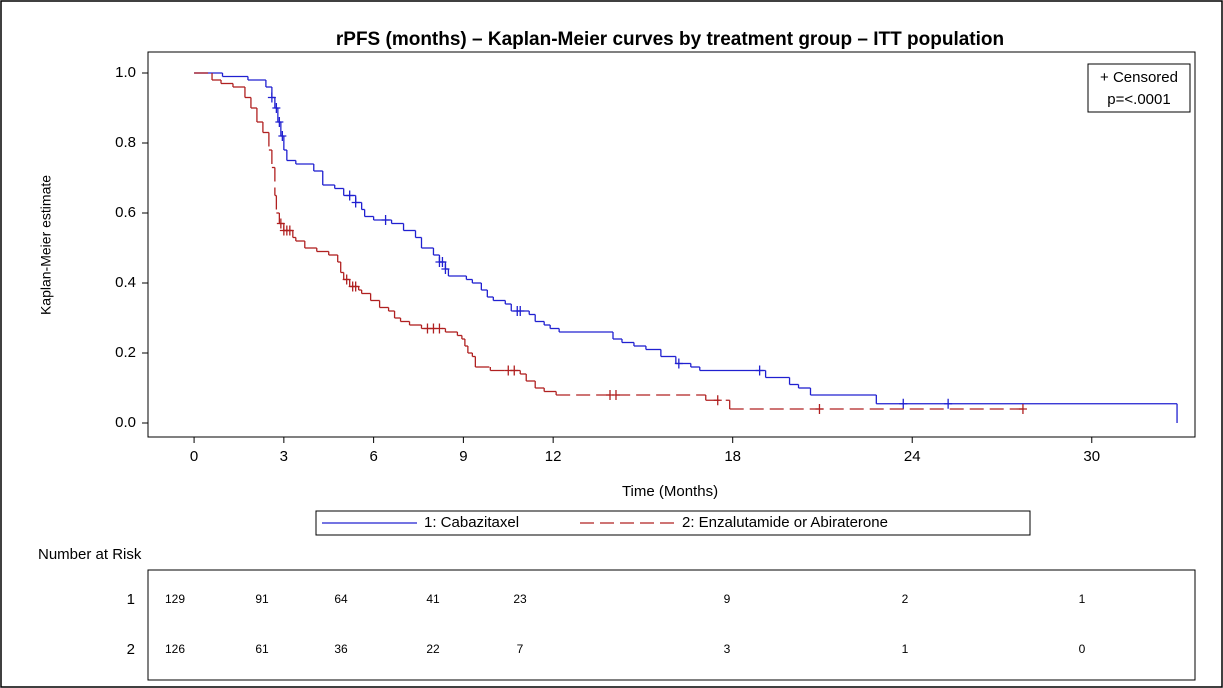  What do you see at coordinates (732, 456) in the screenshot?
I see `x-tick-label: 18` at bounding box center [732, 456].